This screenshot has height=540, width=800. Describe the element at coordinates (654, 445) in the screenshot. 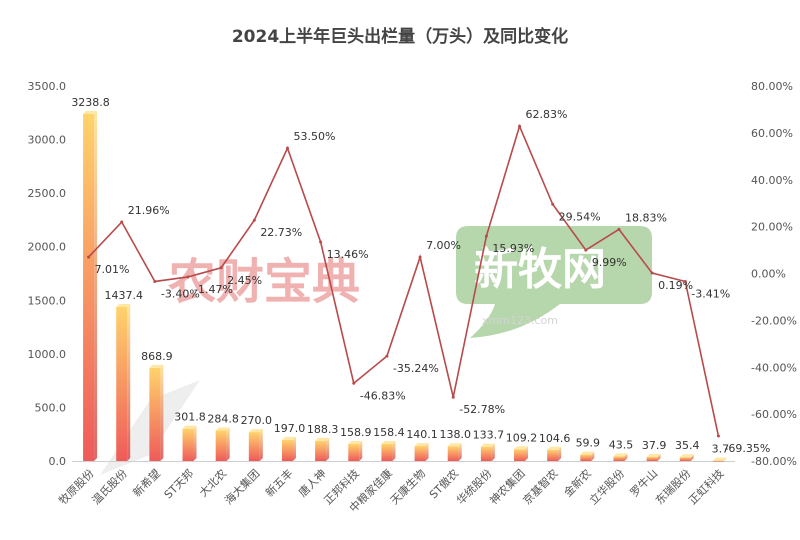

I see `bar-value-label: 37.9` at that location.